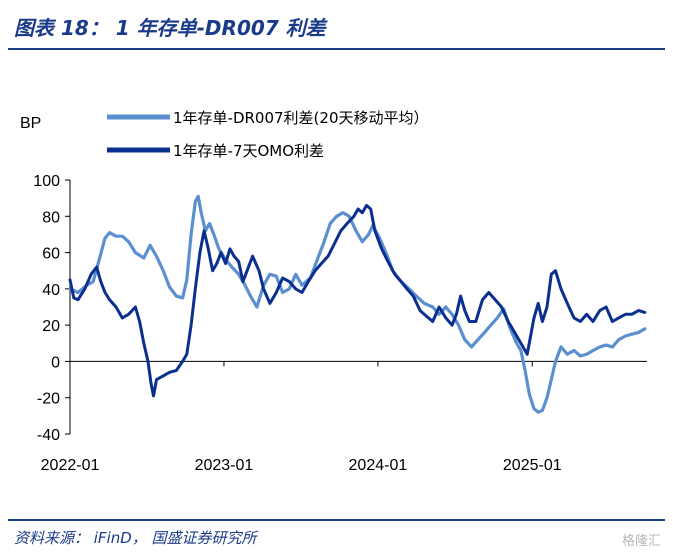 The height and width of the screenshot is (558, 673). What do you see at coordinates (336, 520) in the screenshot?
I see `source-rule` at bounding box center [336, 520].